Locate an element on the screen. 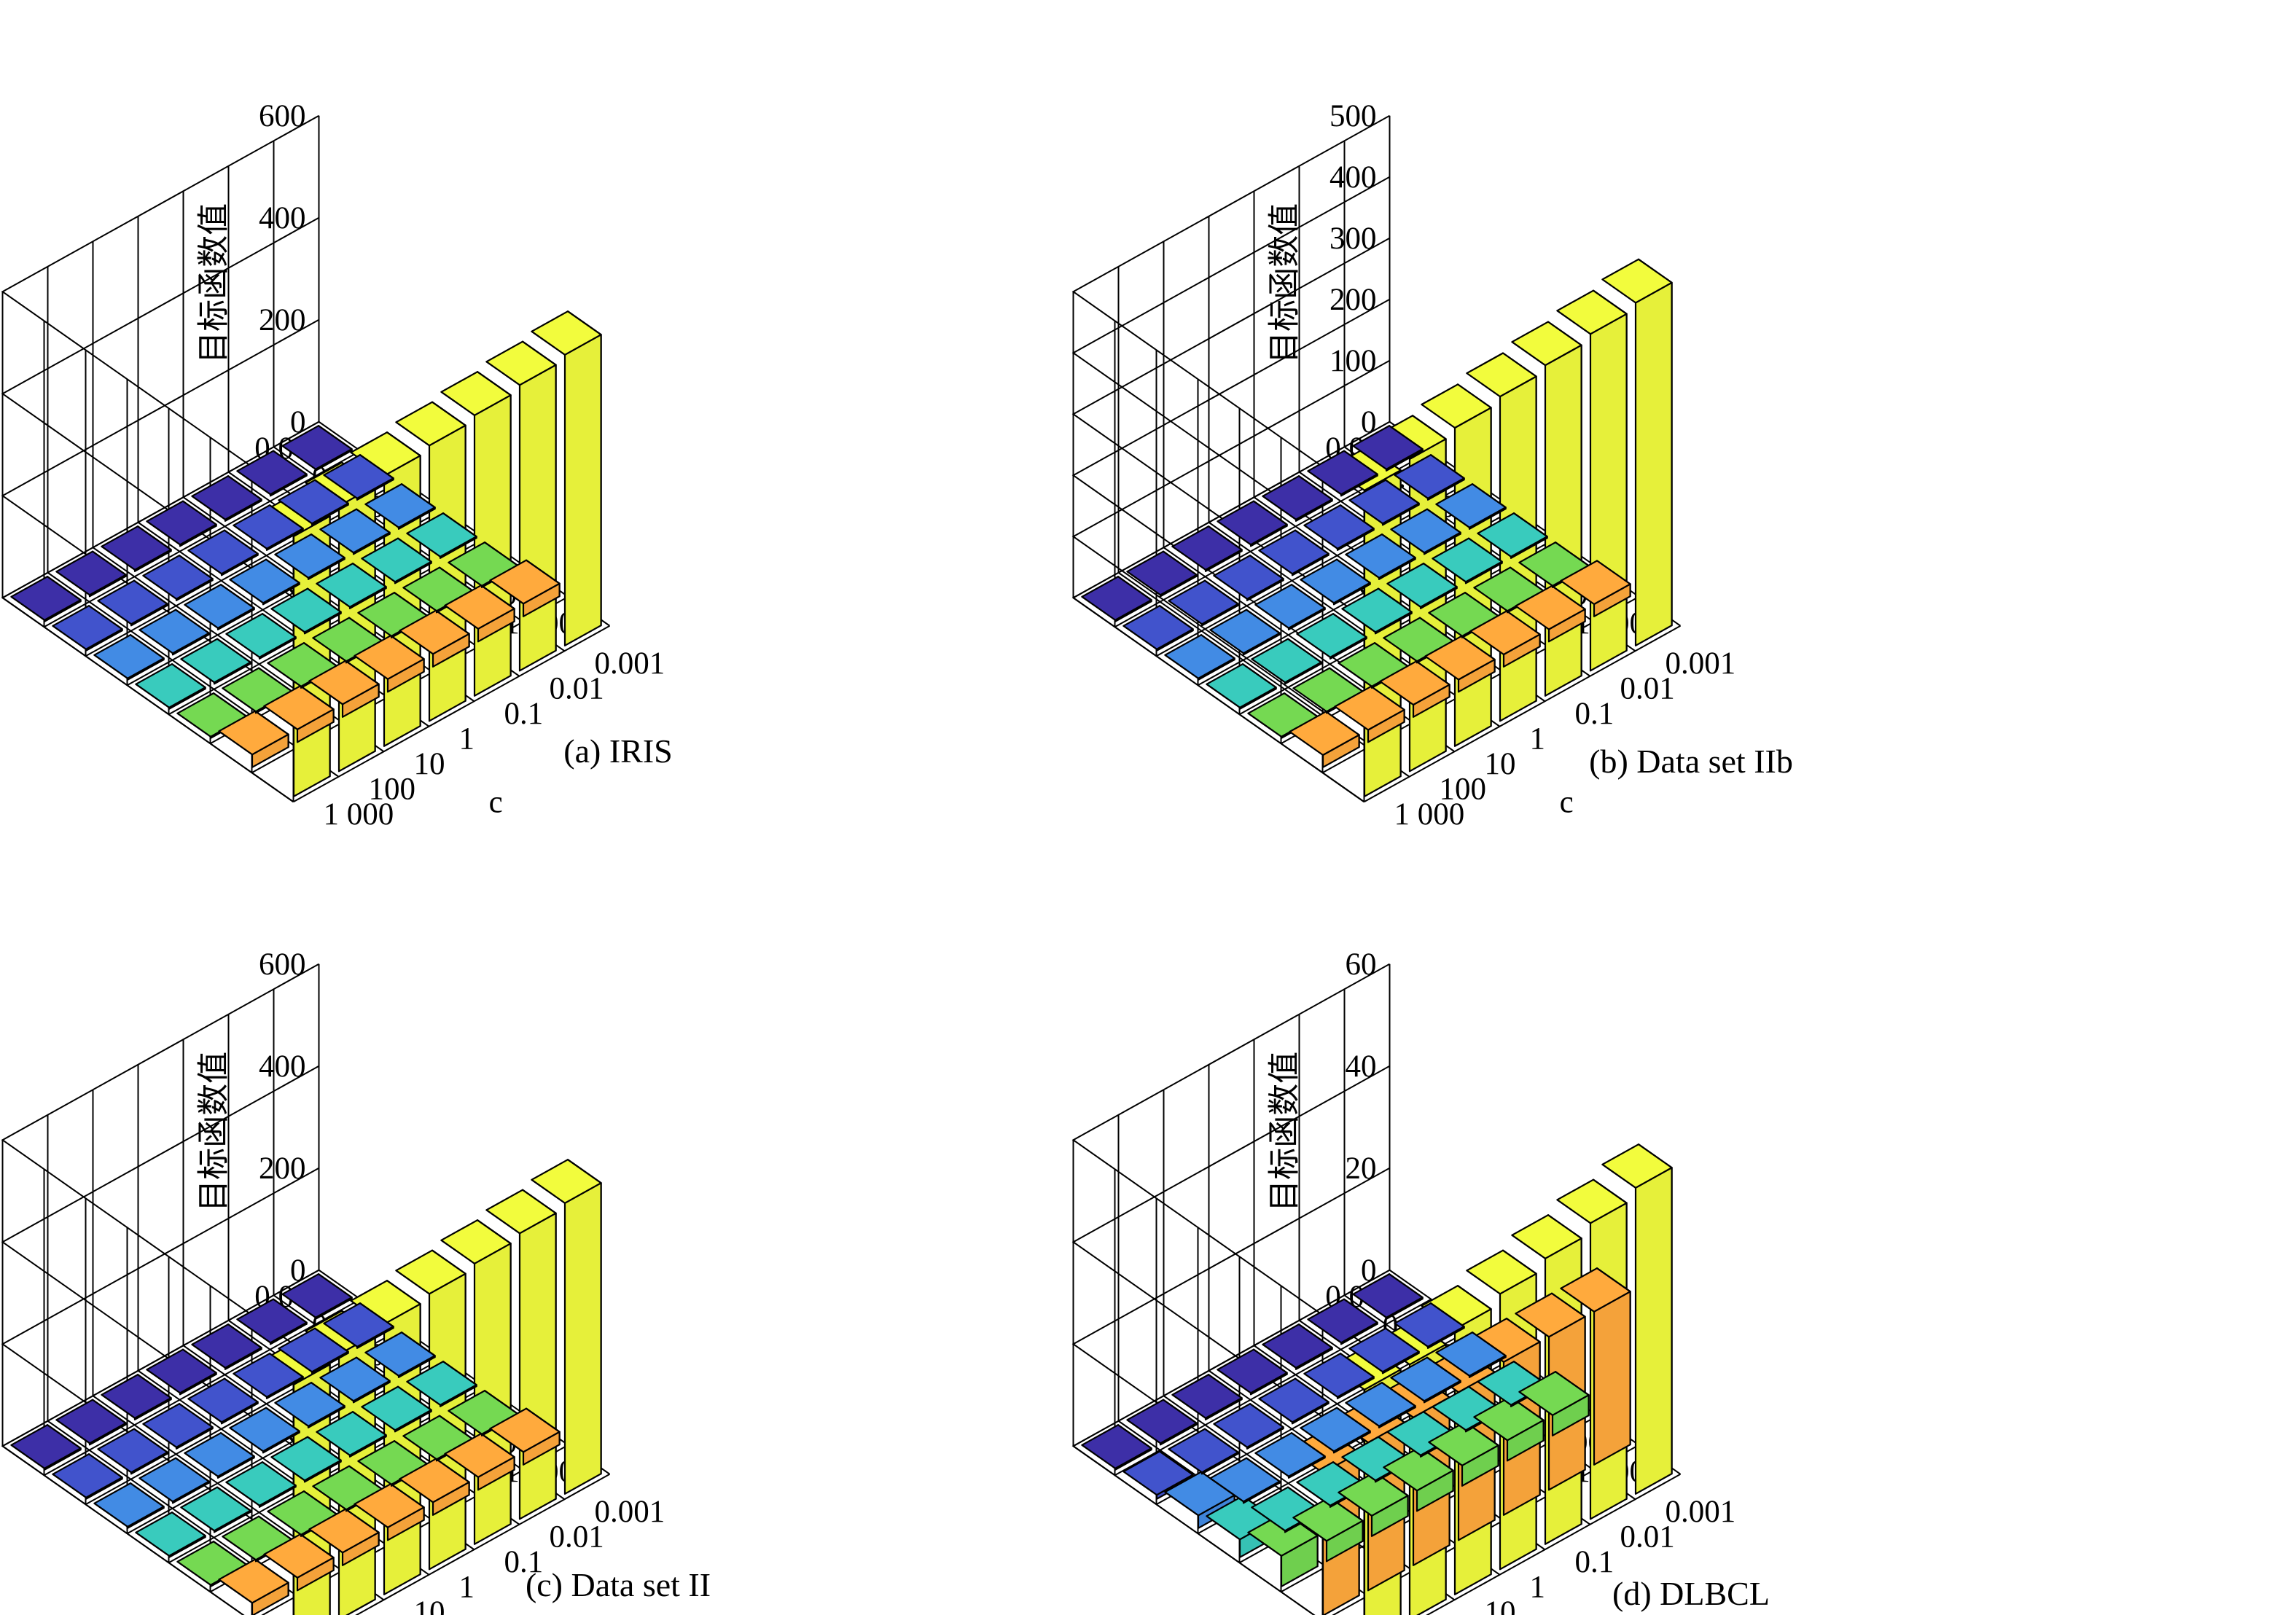  y-tick-label: 10 is located at coordinates (1500, 764).